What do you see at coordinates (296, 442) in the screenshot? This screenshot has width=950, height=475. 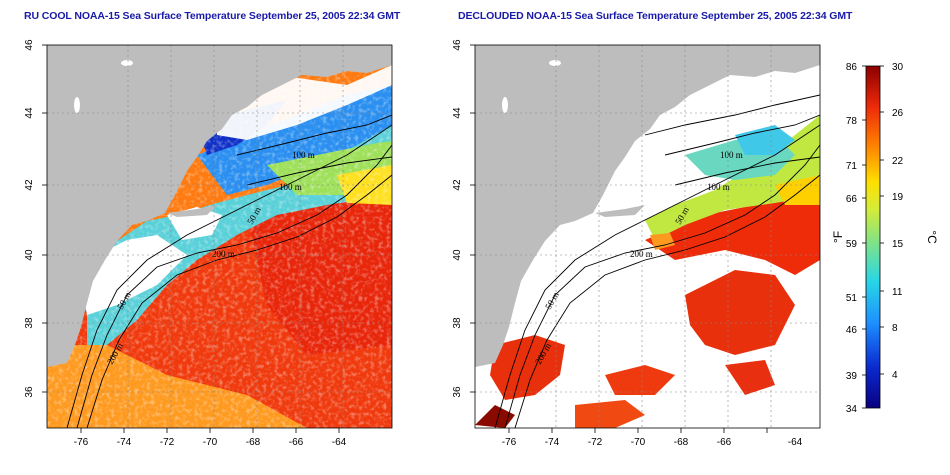 I see `left-lon-tick: -66` at bounding box center [296, 442].